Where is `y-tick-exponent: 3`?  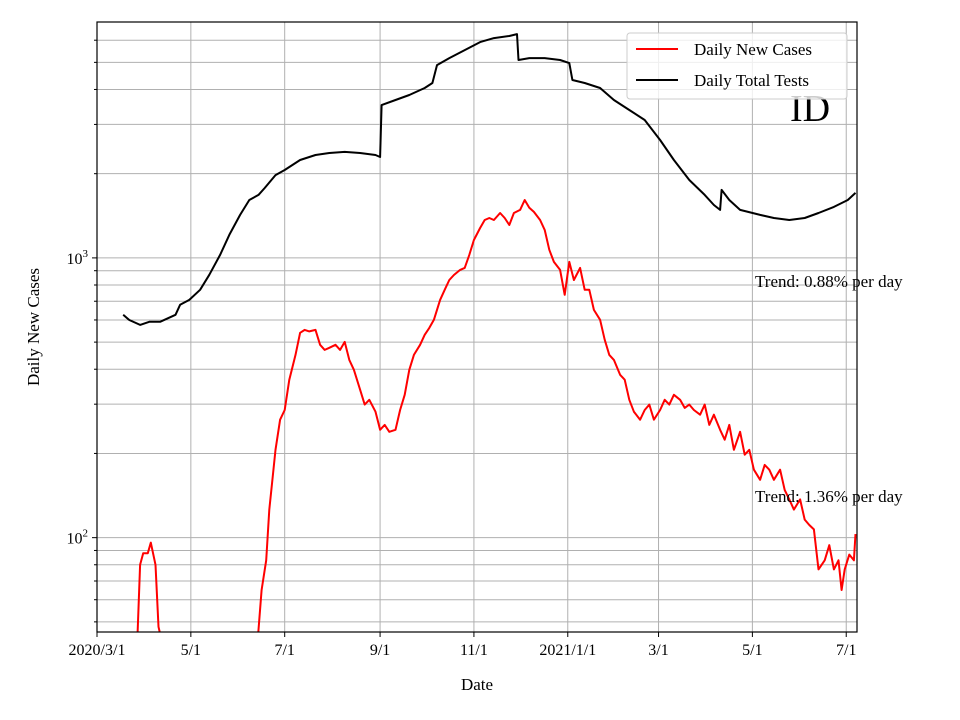
y-tick-exponent: 3 is located at coordinates (86, 254).